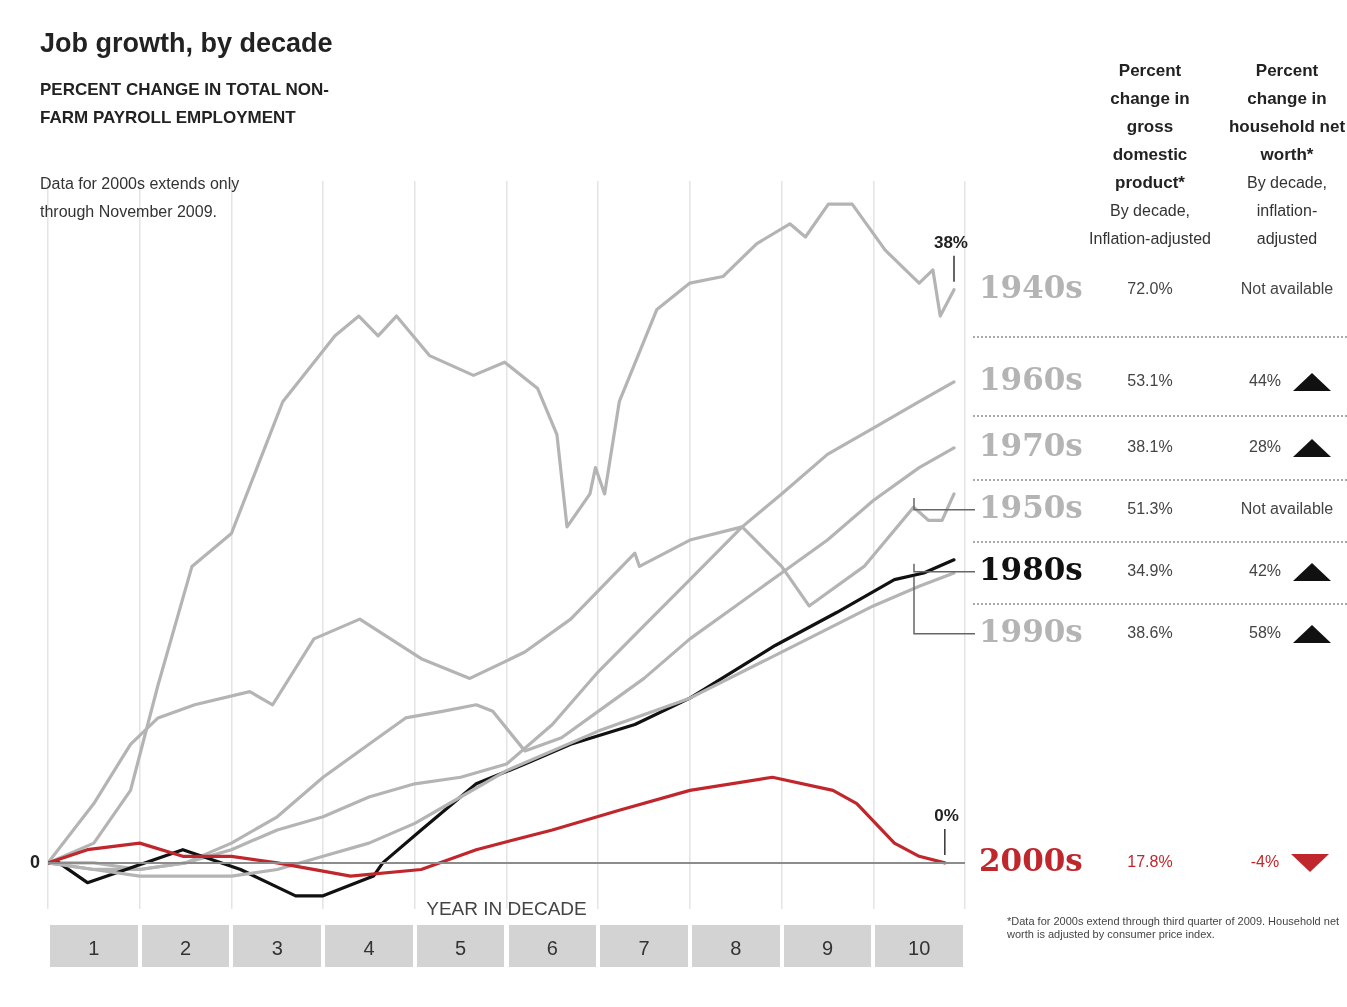 This screenshot has height=1007, width=1347. What do you see at coordinates (1031, 568) in the screenshot?
I see `series-label: 1980s` at bounding box center [1031, 568].